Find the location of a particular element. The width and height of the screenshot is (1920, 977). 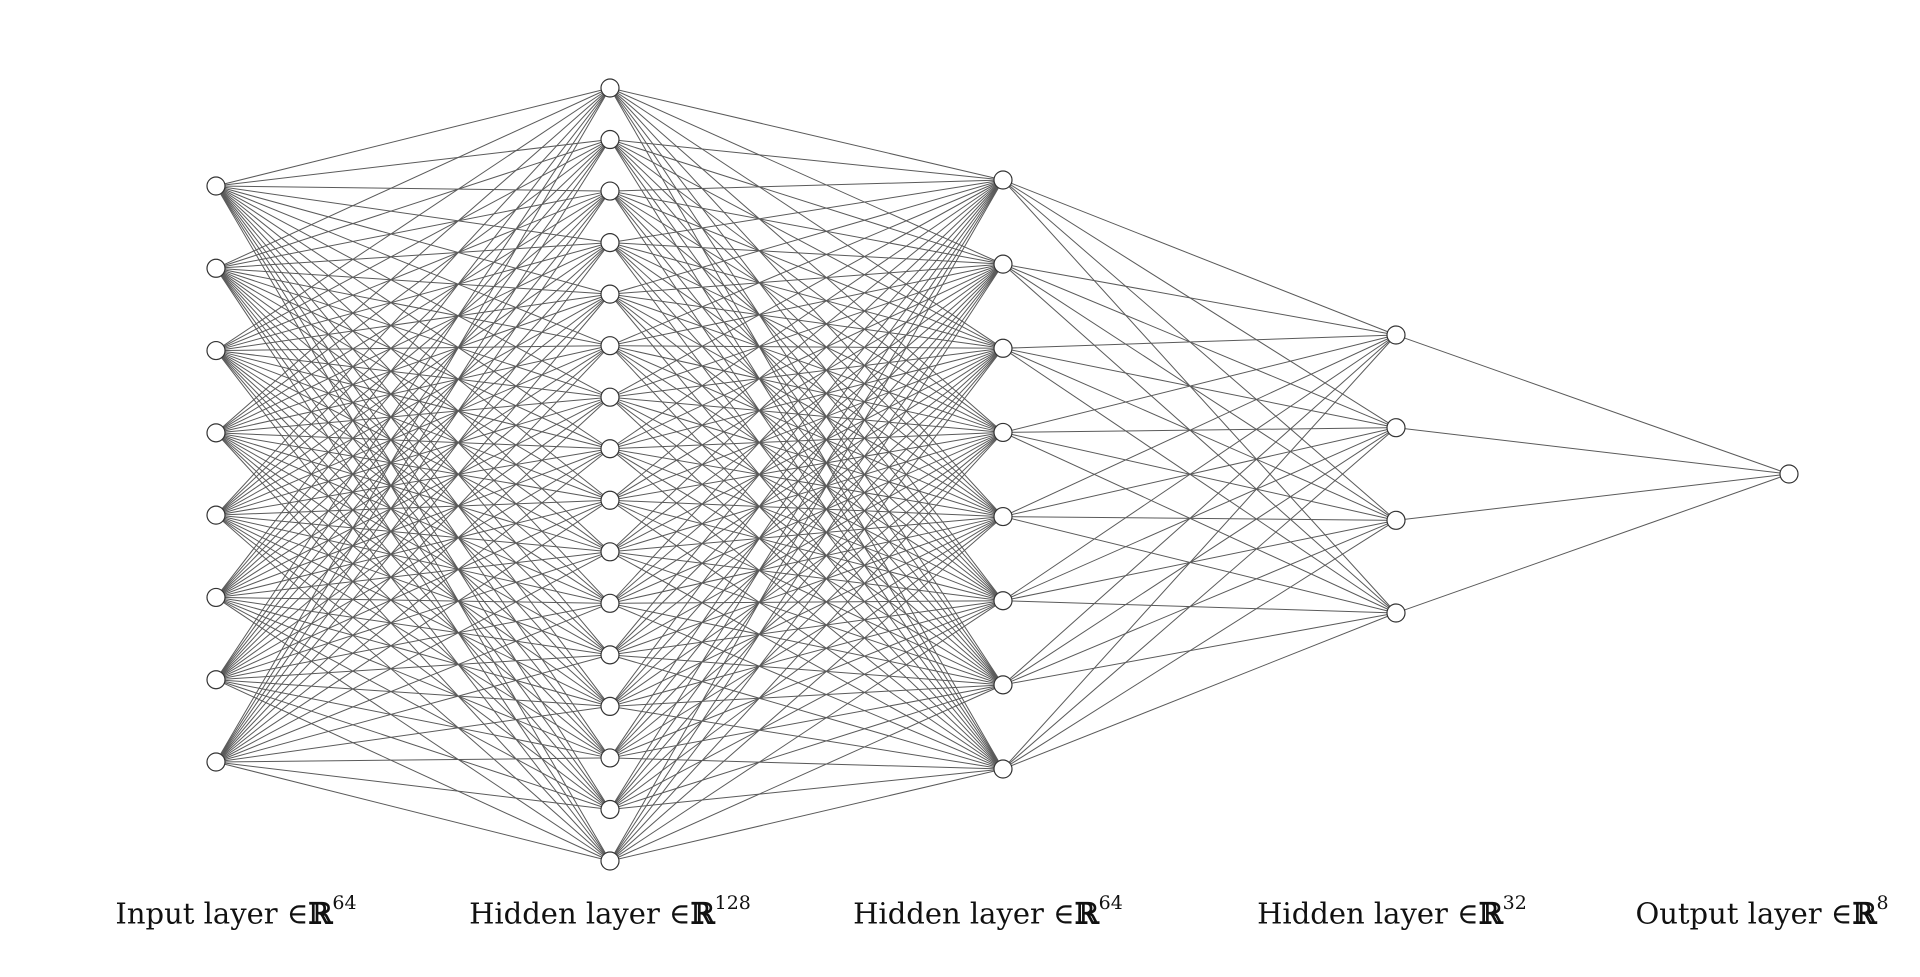

layer-label-text: Hidden layer is located at coordinates (1352, 913).